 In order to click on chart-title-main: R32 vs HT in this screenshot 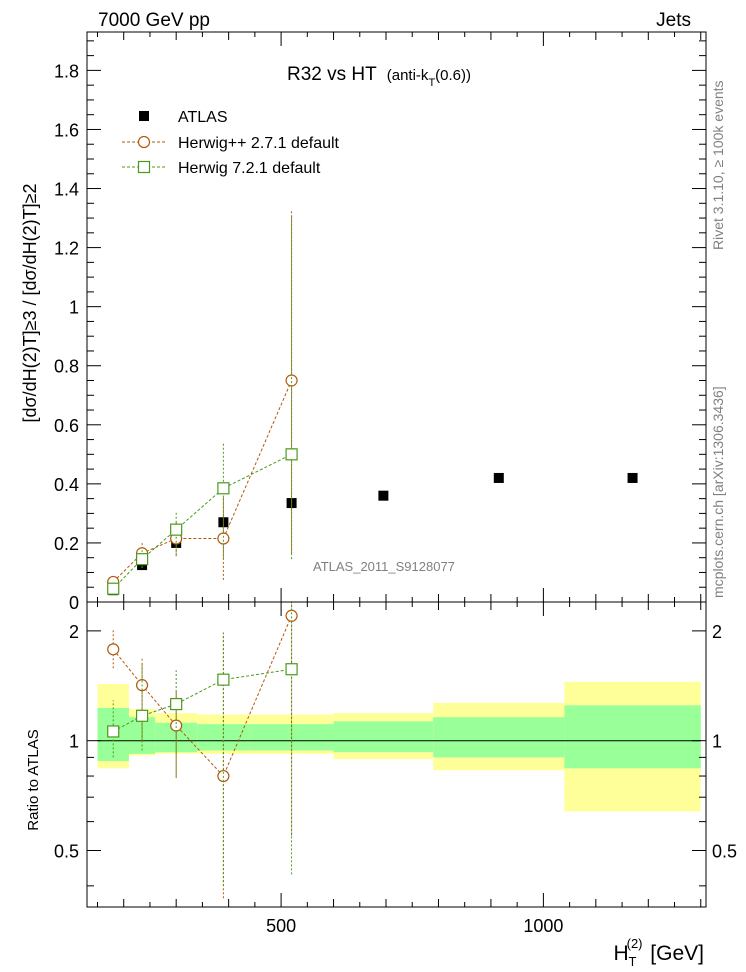, I will do `click(332, 74)`.